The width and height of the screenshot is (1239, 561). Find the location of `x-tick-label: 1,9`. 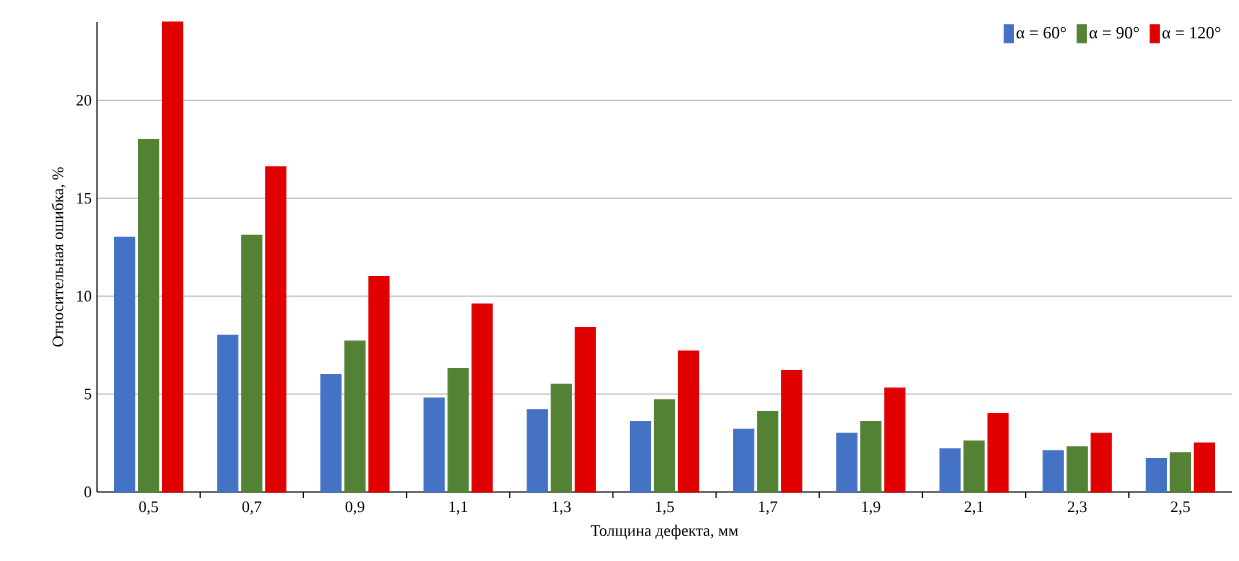

x-tick-label: 1,9 is located at coordinates (871, 508).